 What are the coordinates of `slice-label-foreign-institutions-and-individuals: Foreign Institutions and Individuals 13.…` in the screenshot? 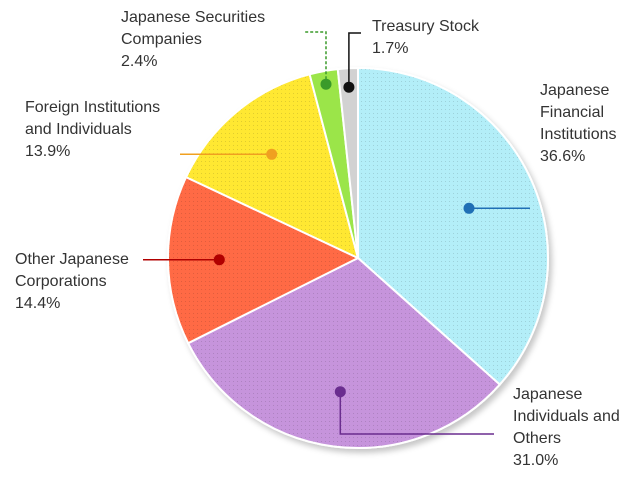 It's located at (92, 130).